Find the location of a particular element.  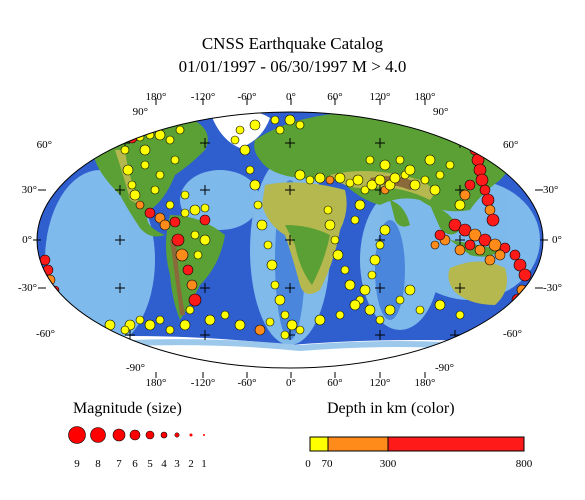

magnitude-label: 5 is located at coordinates (150, 464).